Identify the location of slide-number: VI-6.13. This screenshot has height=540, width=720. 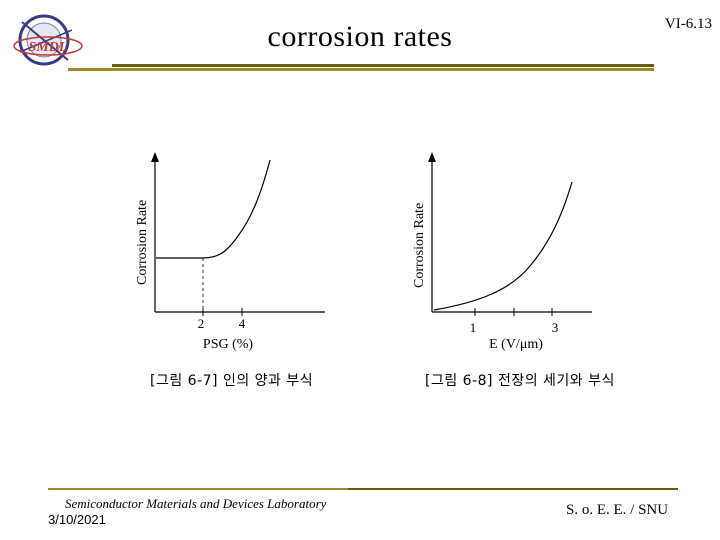
(688, 24).